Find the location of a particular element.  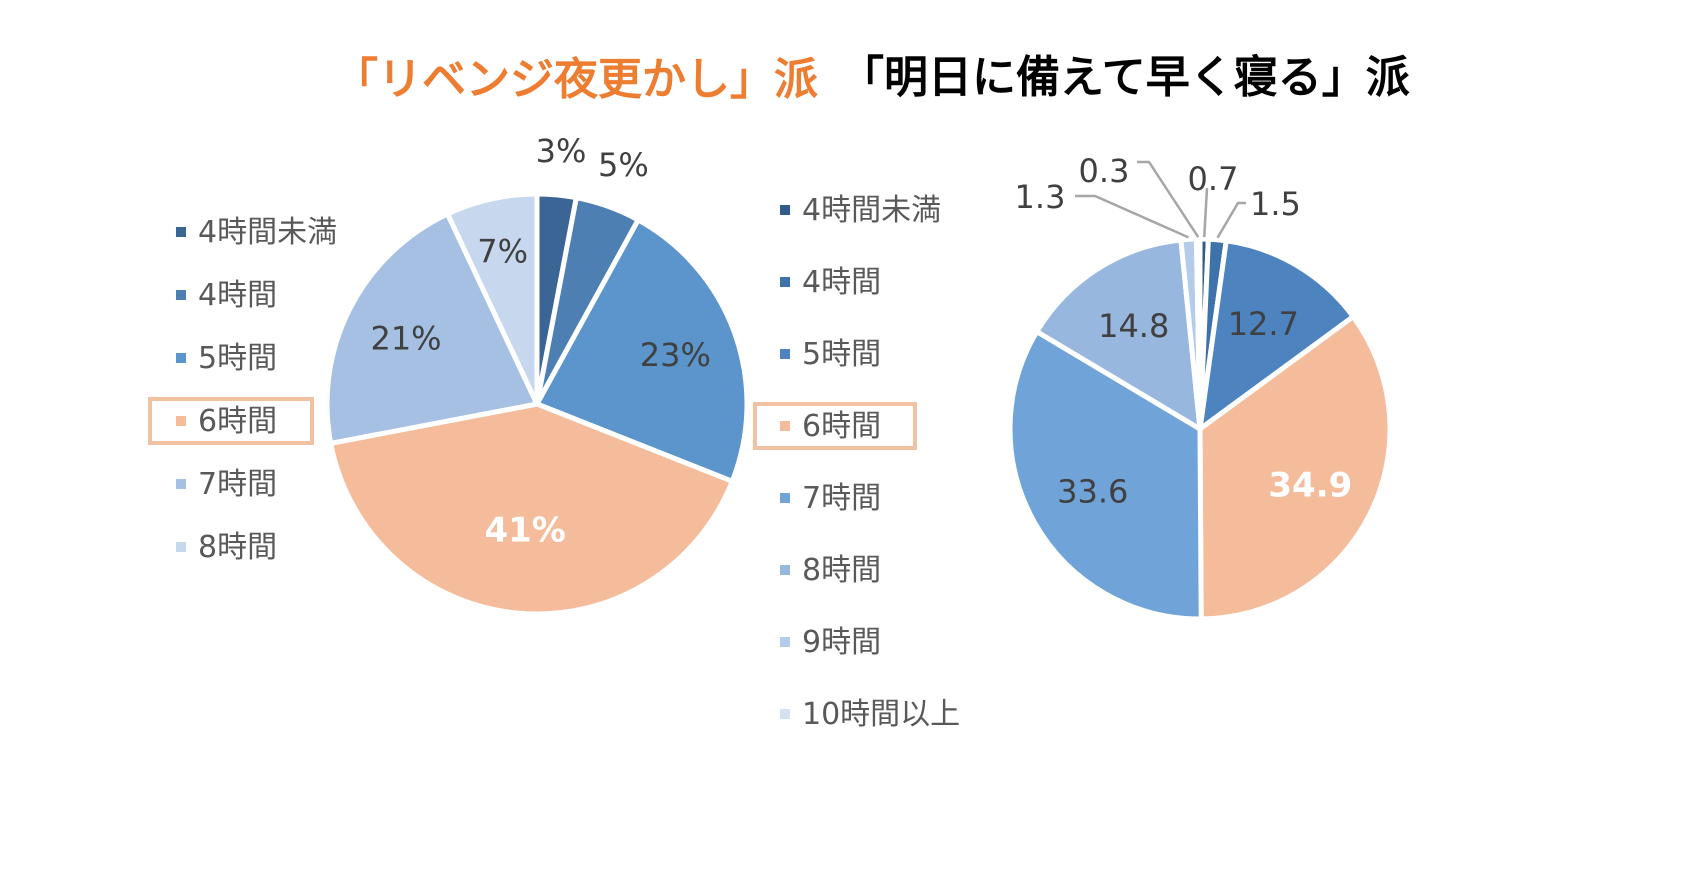

data-label: 41% is located at coordinates (524, 530).